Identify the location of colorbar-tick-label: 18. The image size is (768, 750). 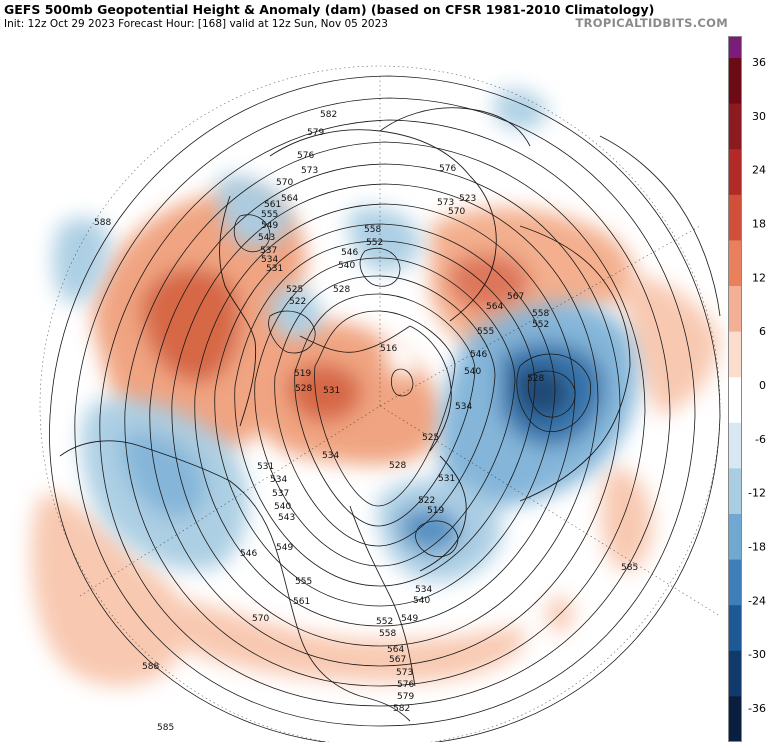
(759, 224).